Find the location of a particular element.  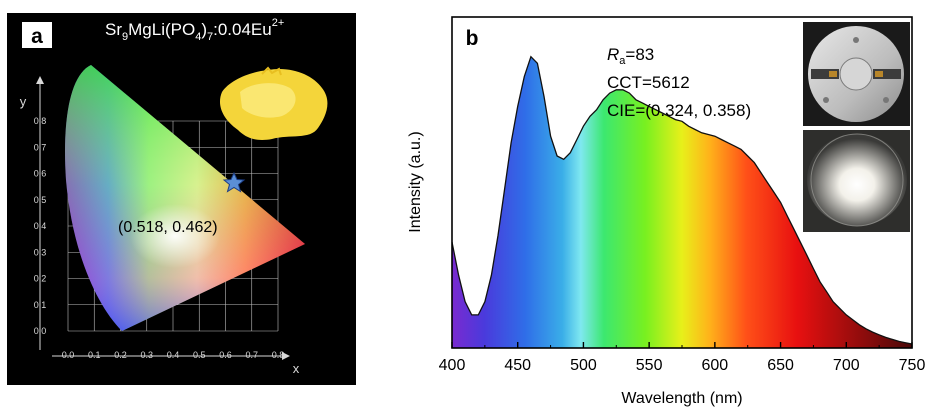

x-tick-label: 400 is located at coordinates (452, 365).